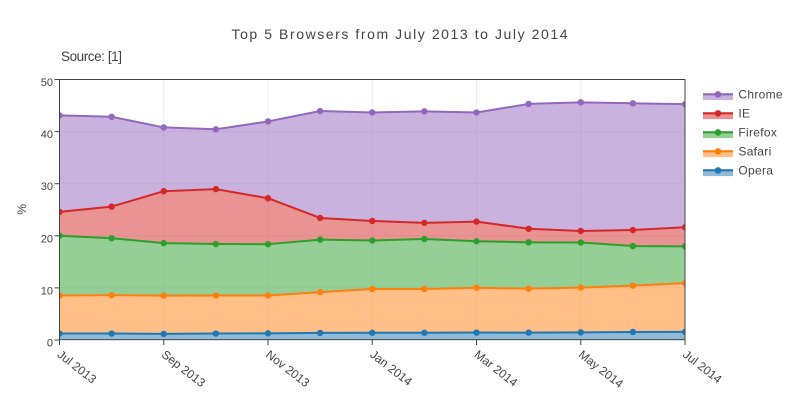 The height and width of the screenshot is (405, 800). Describe the element at coordinates (47, 135) in the screenshot. I see `svg-text: 40` at that location.